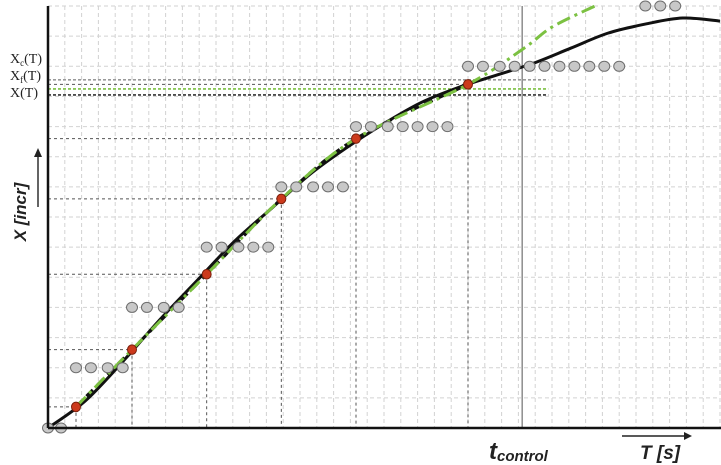 The image size is (721, 465). I want to click on x-axis-arrow-head, so click(688, 436).